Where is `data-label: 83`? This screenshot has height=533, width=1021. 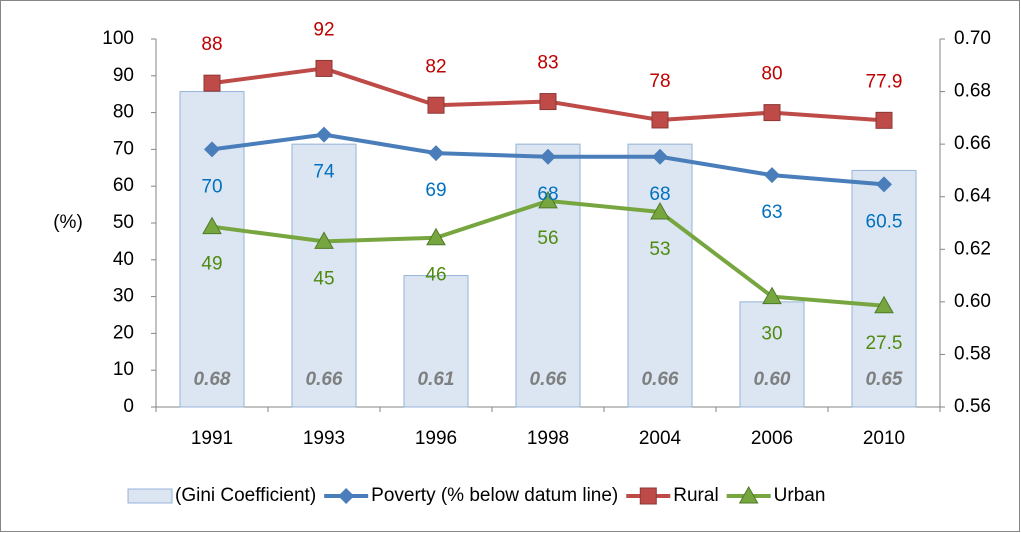 data-label: 83 is located at coordinates (547, 63).